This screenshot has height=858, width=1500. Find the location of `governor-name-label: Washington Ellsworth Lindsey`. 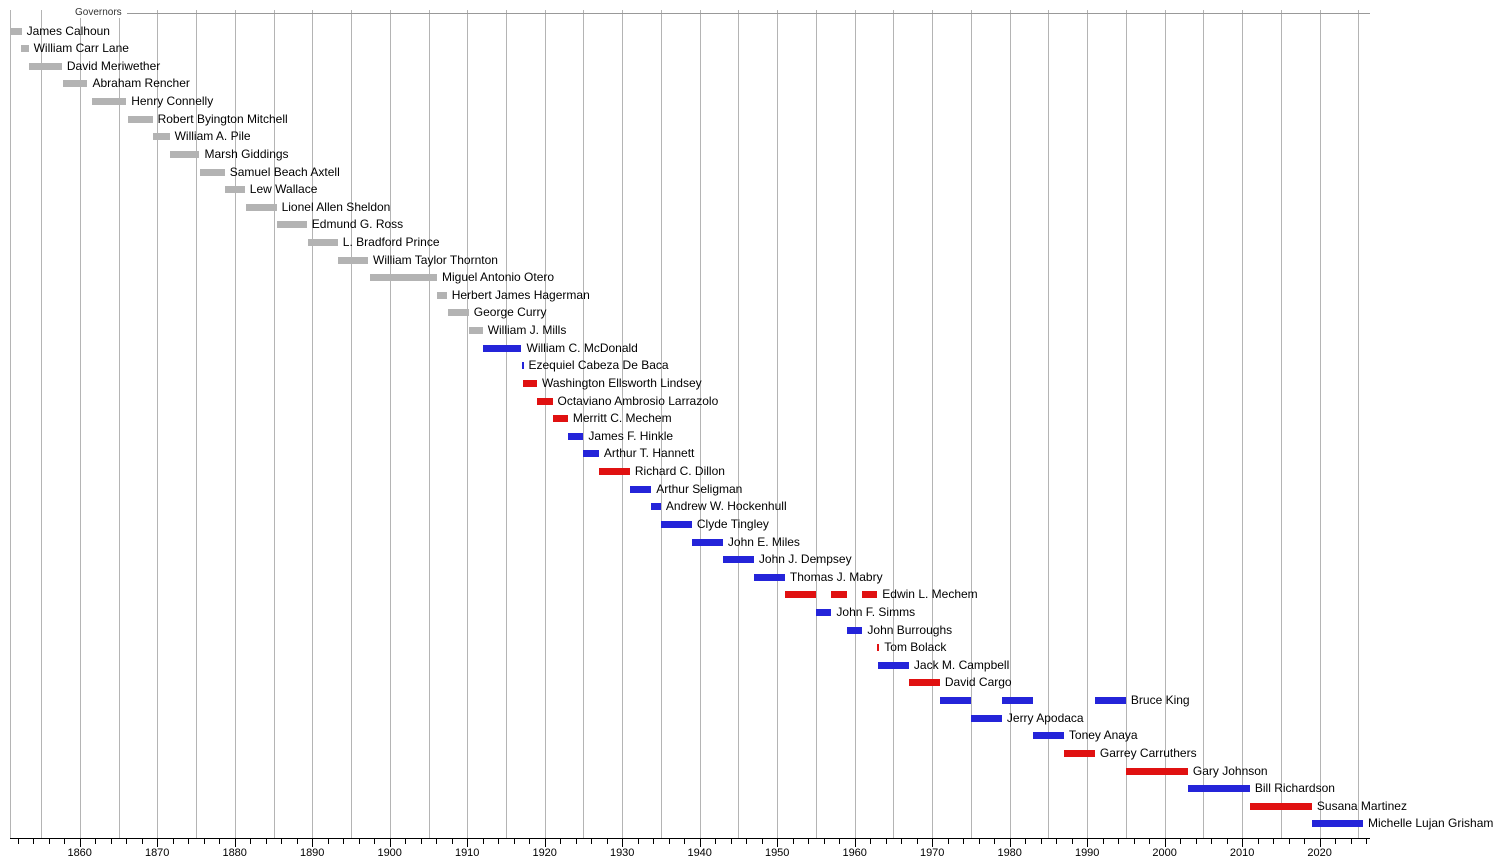

governor-name-label: Washington Ellsworth Lindsey is located at coordinates (622, 382).